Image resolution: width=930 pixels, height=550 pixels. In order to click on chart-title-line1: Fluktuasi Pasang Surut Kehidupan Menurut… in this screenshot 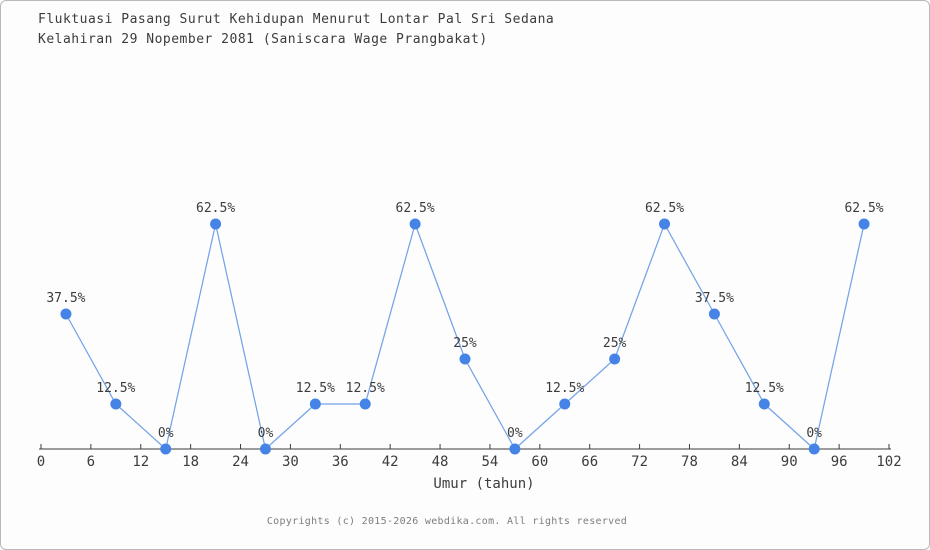, I will do `click(296, 19)`.